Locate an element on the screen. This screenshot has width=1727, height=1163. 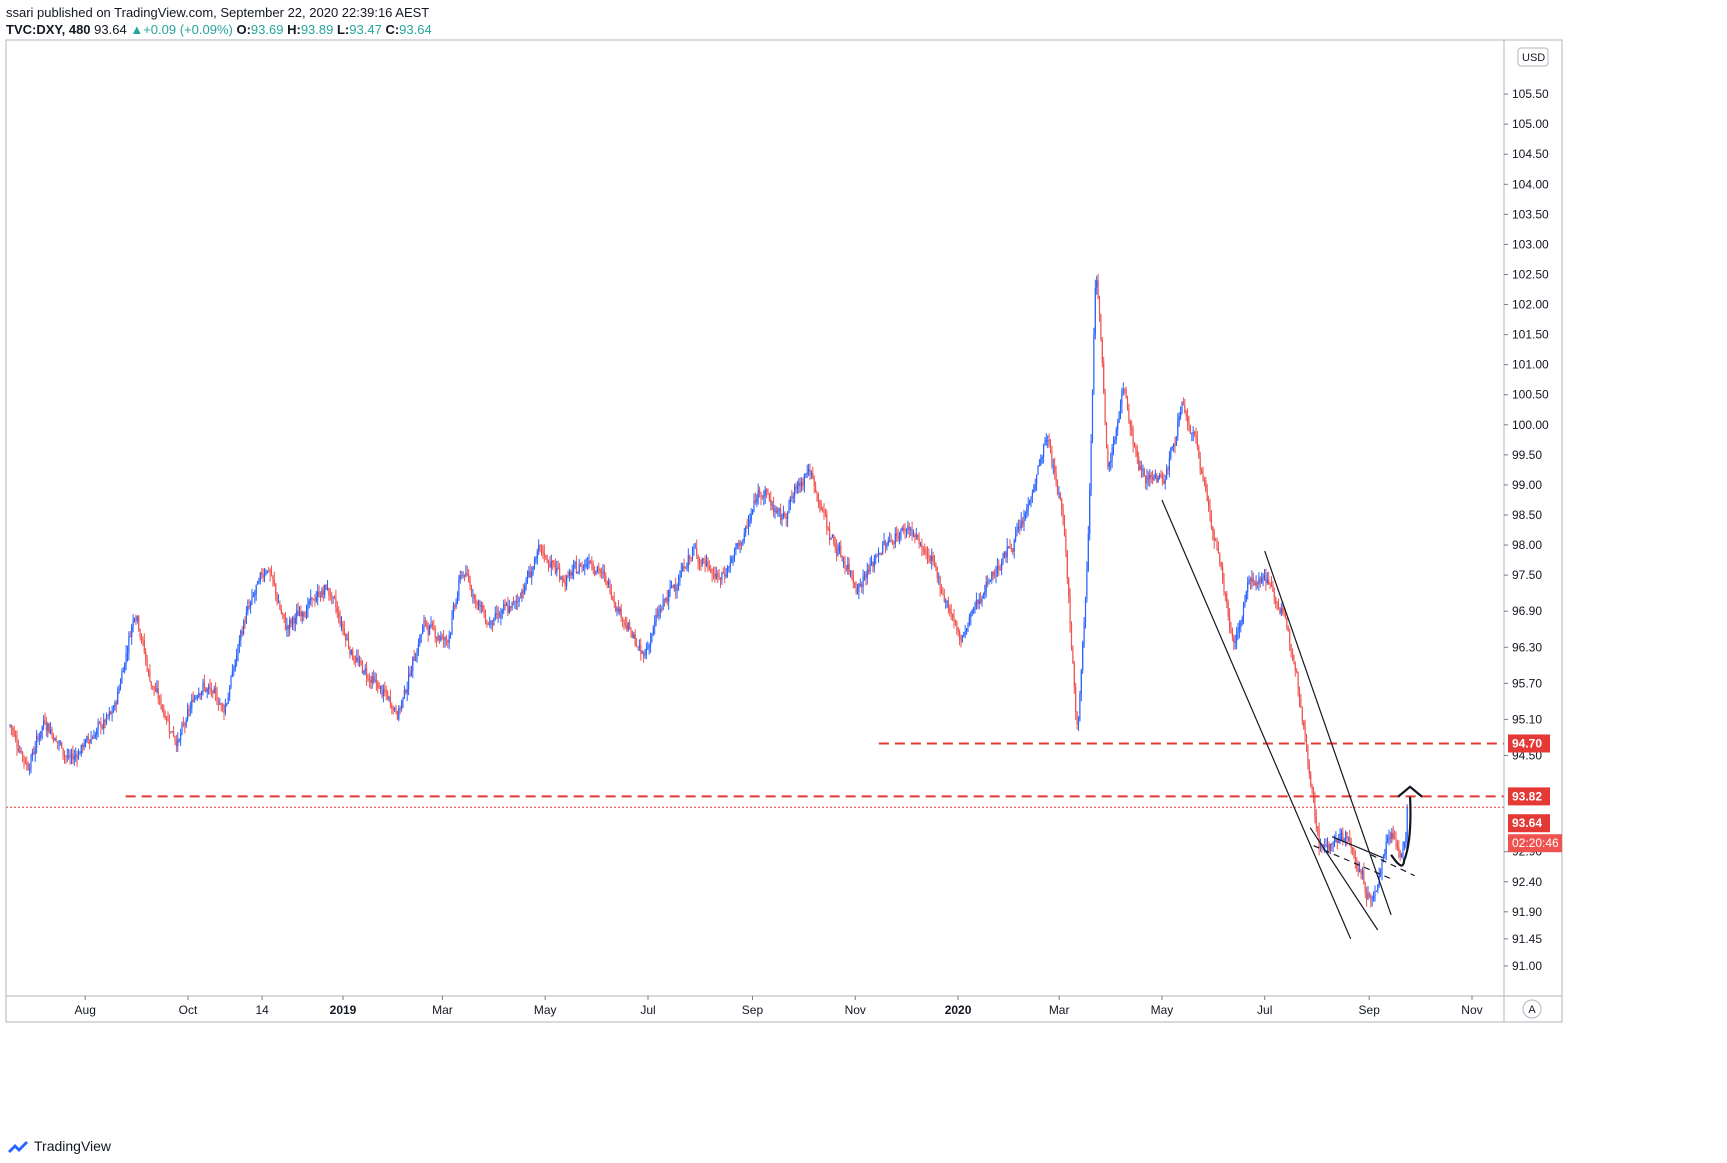
currency-box is located at coordinates (1533, 57).